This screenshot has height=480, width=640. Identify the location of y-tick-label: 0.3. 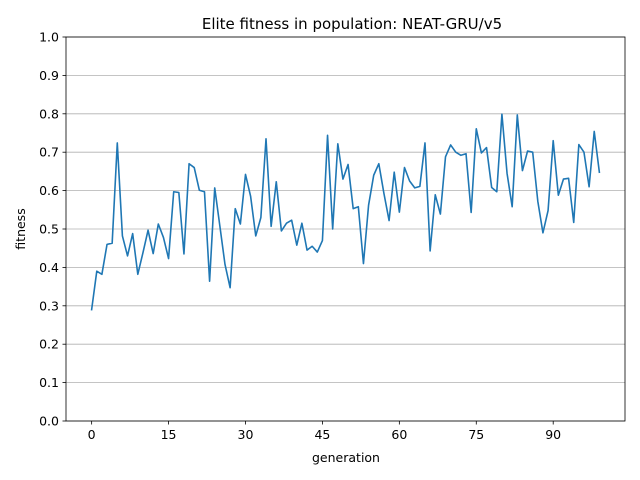
(49, 305).